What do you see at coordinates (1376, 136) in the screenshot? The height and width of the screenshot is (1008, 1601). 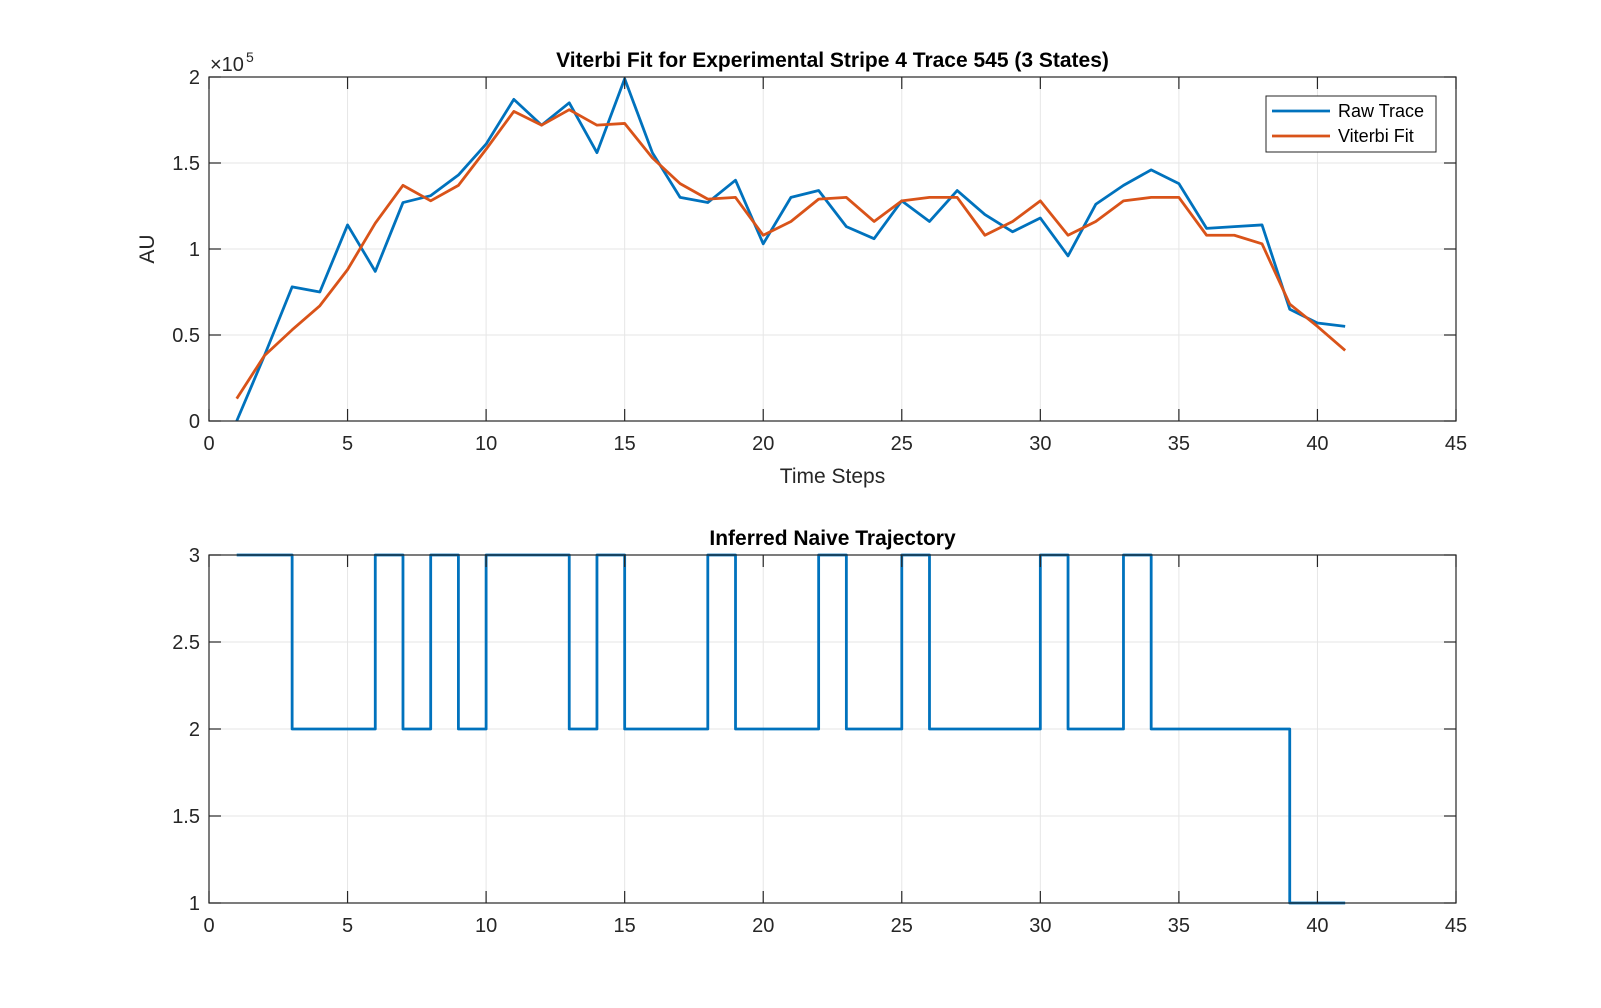 I see `legend-label-viterbi-fit: Viterbi Fit` at bounding box center [1376, 136].